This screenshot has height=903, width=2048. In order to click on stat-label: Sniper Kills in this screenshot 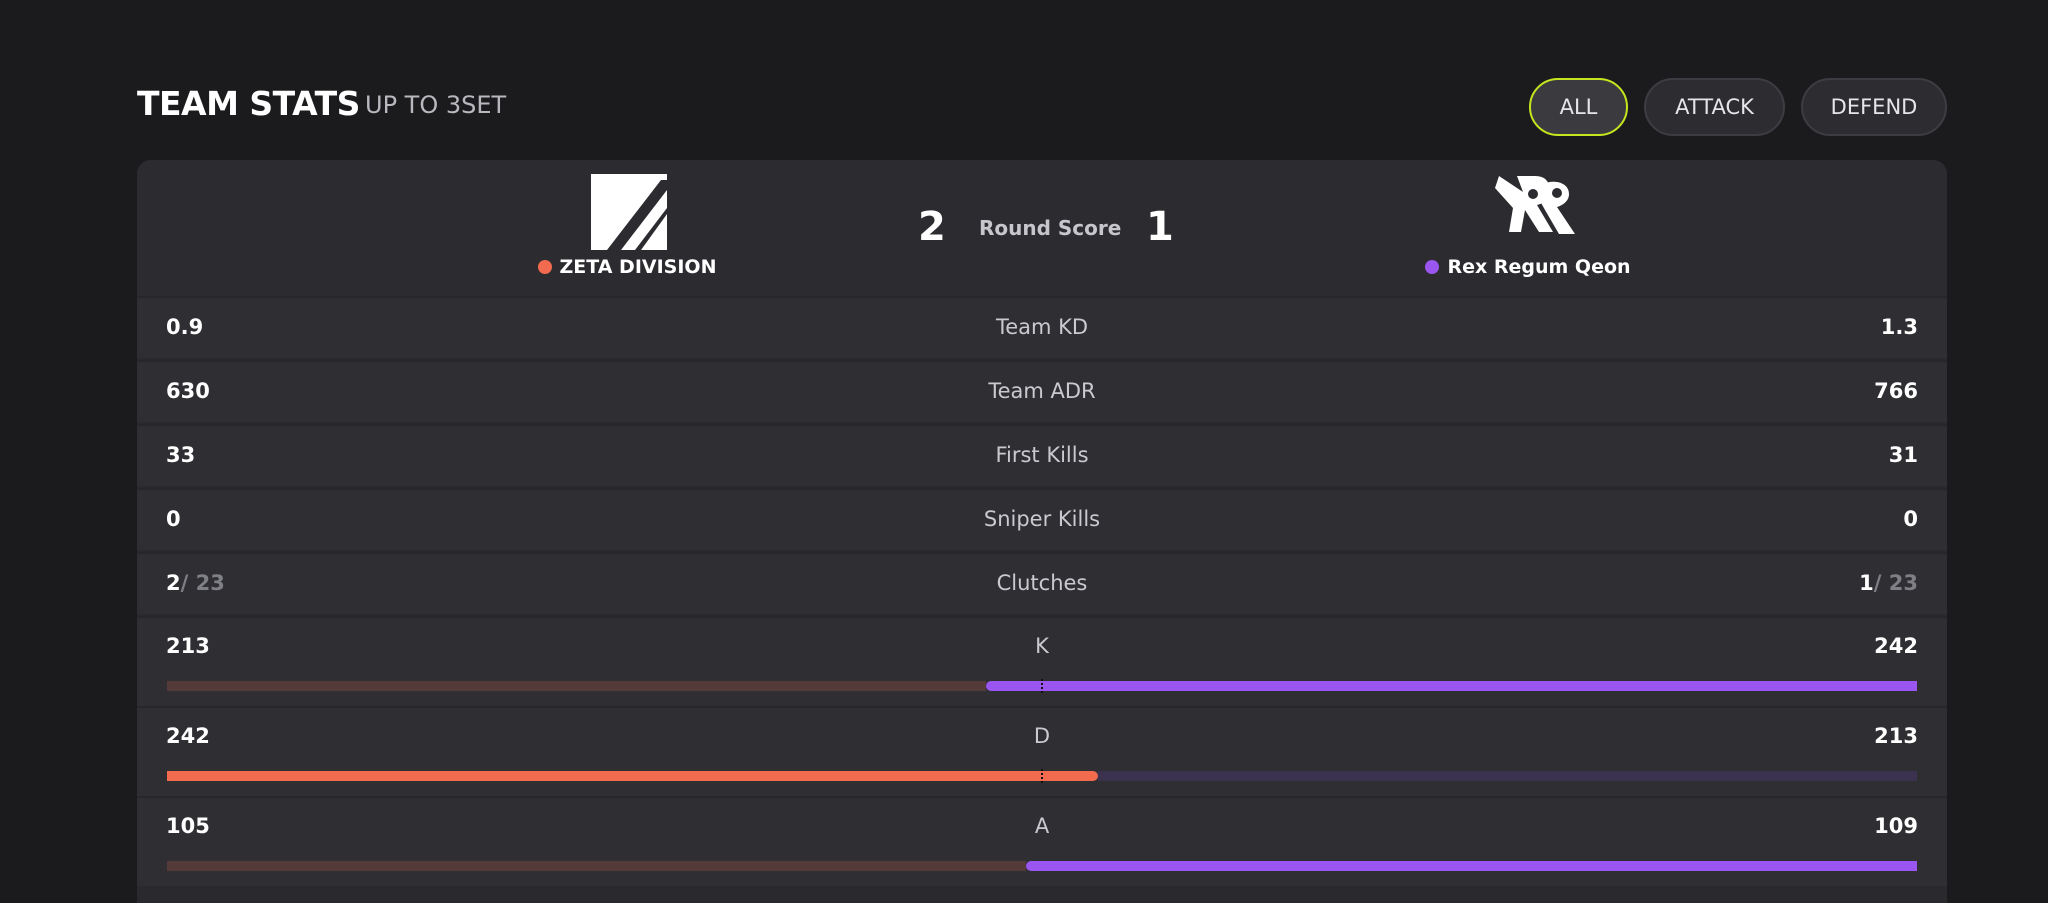, I will do `click(1042, 519)`.